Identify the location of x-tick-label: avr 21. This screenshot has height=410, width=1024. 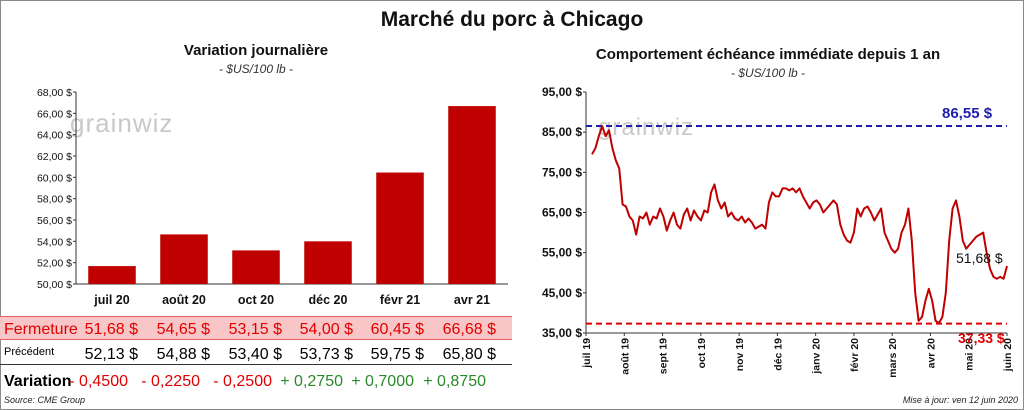
(472, 300).